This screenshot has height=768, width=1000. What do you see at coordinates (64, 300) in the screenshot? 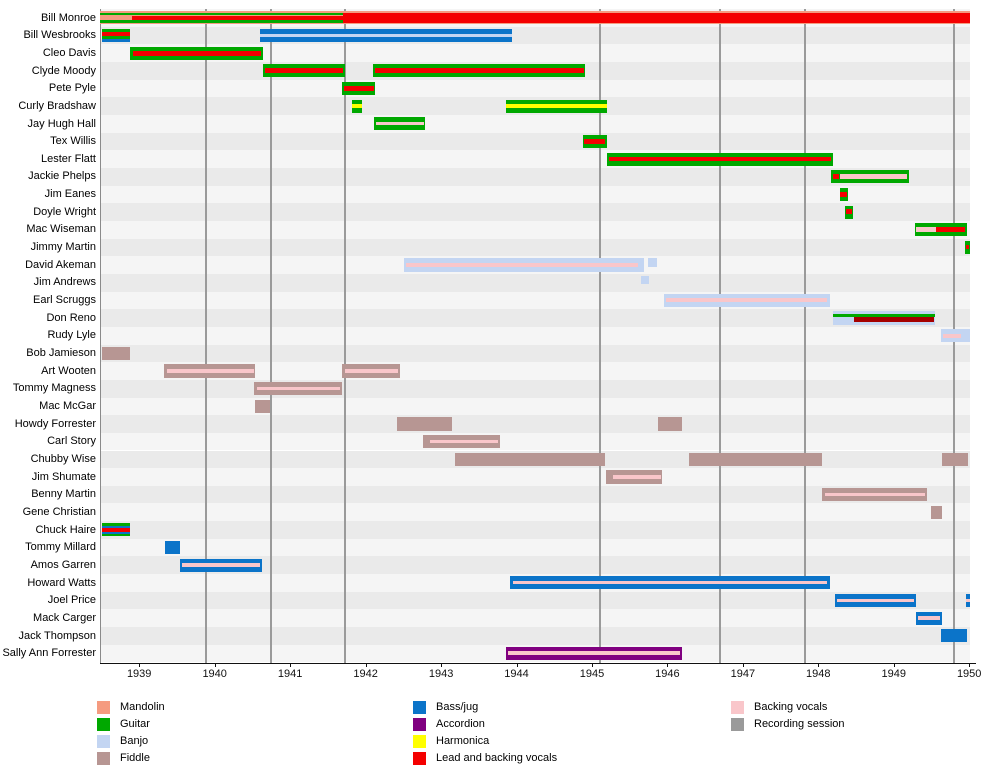
I see `member-label: Earl Scruggs` at bounding box center [64, 300].